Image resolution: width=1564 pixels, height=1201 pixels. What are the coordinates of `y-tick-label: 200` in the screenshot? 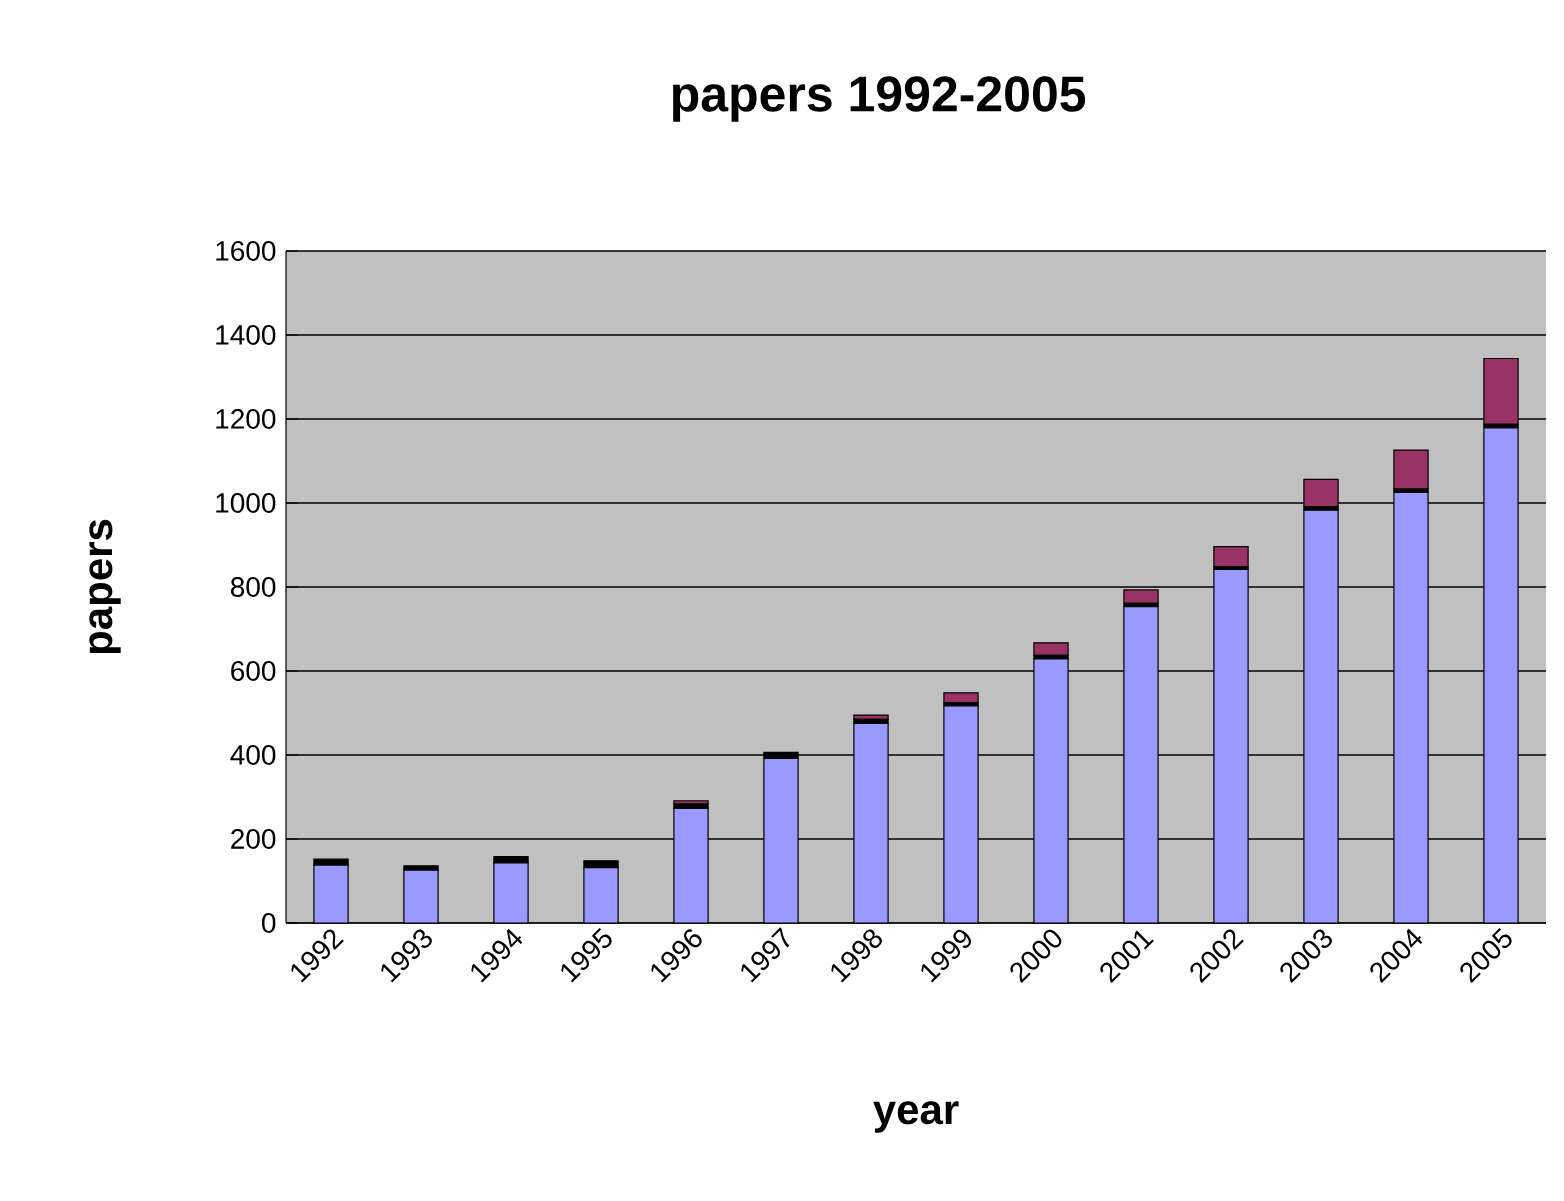 It's located at (253, 839).